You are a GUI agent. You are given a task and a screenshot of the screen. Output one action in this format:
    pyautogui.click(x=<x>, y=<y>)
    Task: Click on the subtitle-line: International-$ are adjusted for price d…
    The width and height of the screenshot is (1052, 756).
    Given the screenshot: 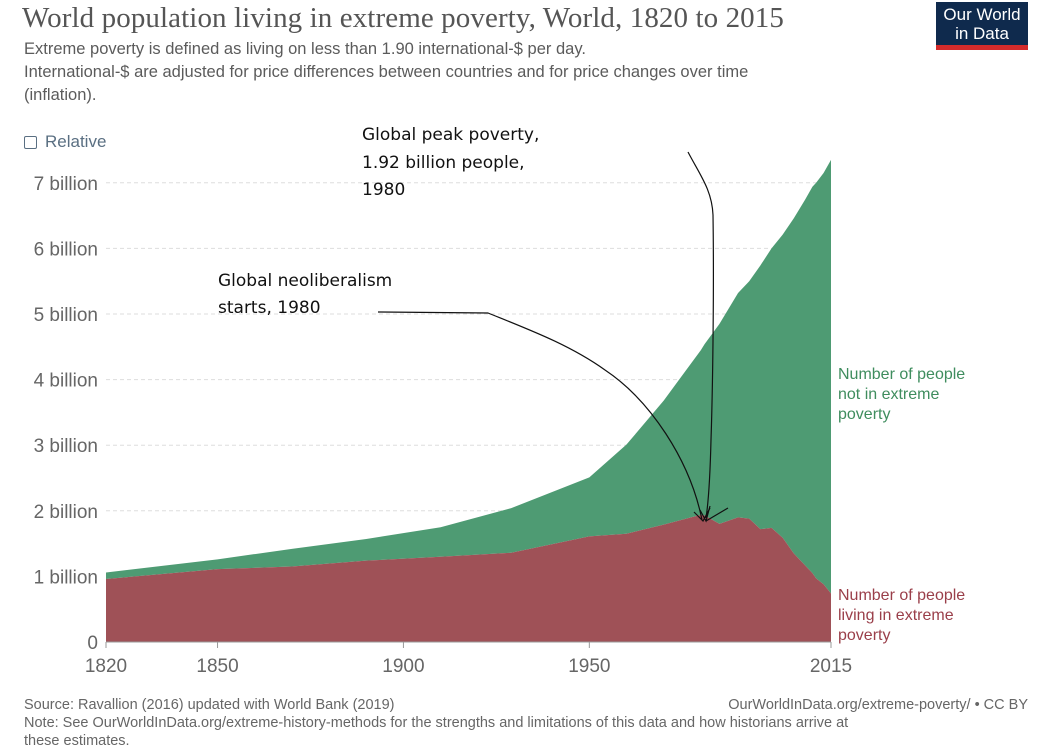 What is the action you would take?
    pyautogui.click(x=386, y=72)
    